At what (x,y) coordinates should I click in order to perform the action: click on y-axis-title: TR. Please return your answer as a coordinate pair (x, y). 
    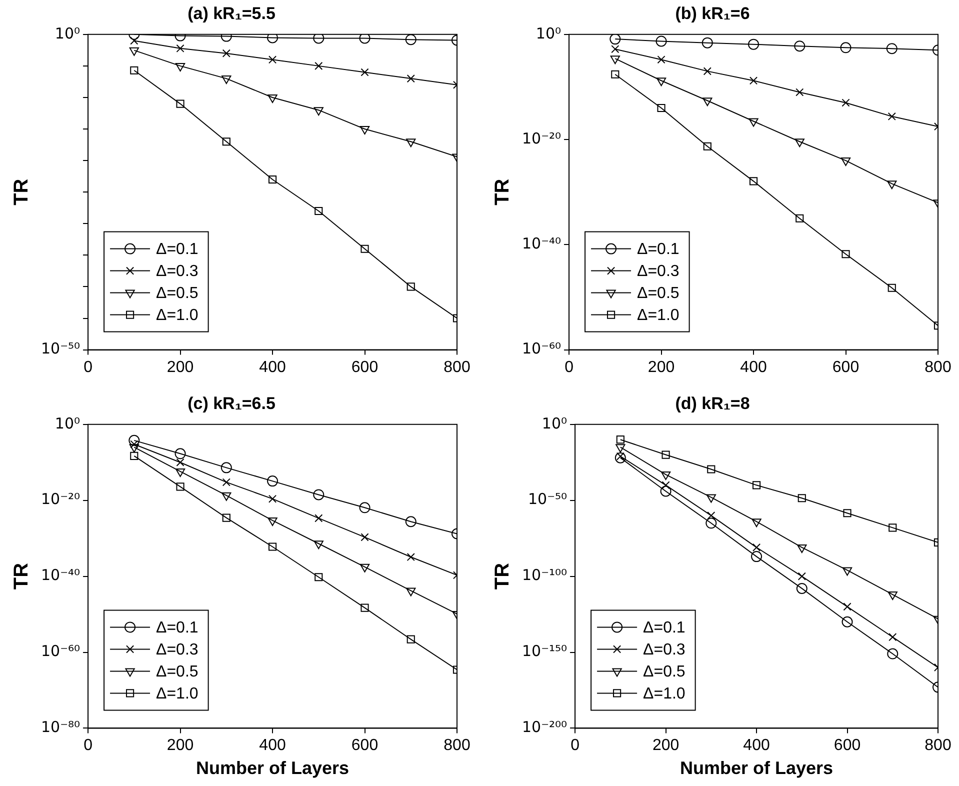
    Looking at the image, I should click on (21, 576).